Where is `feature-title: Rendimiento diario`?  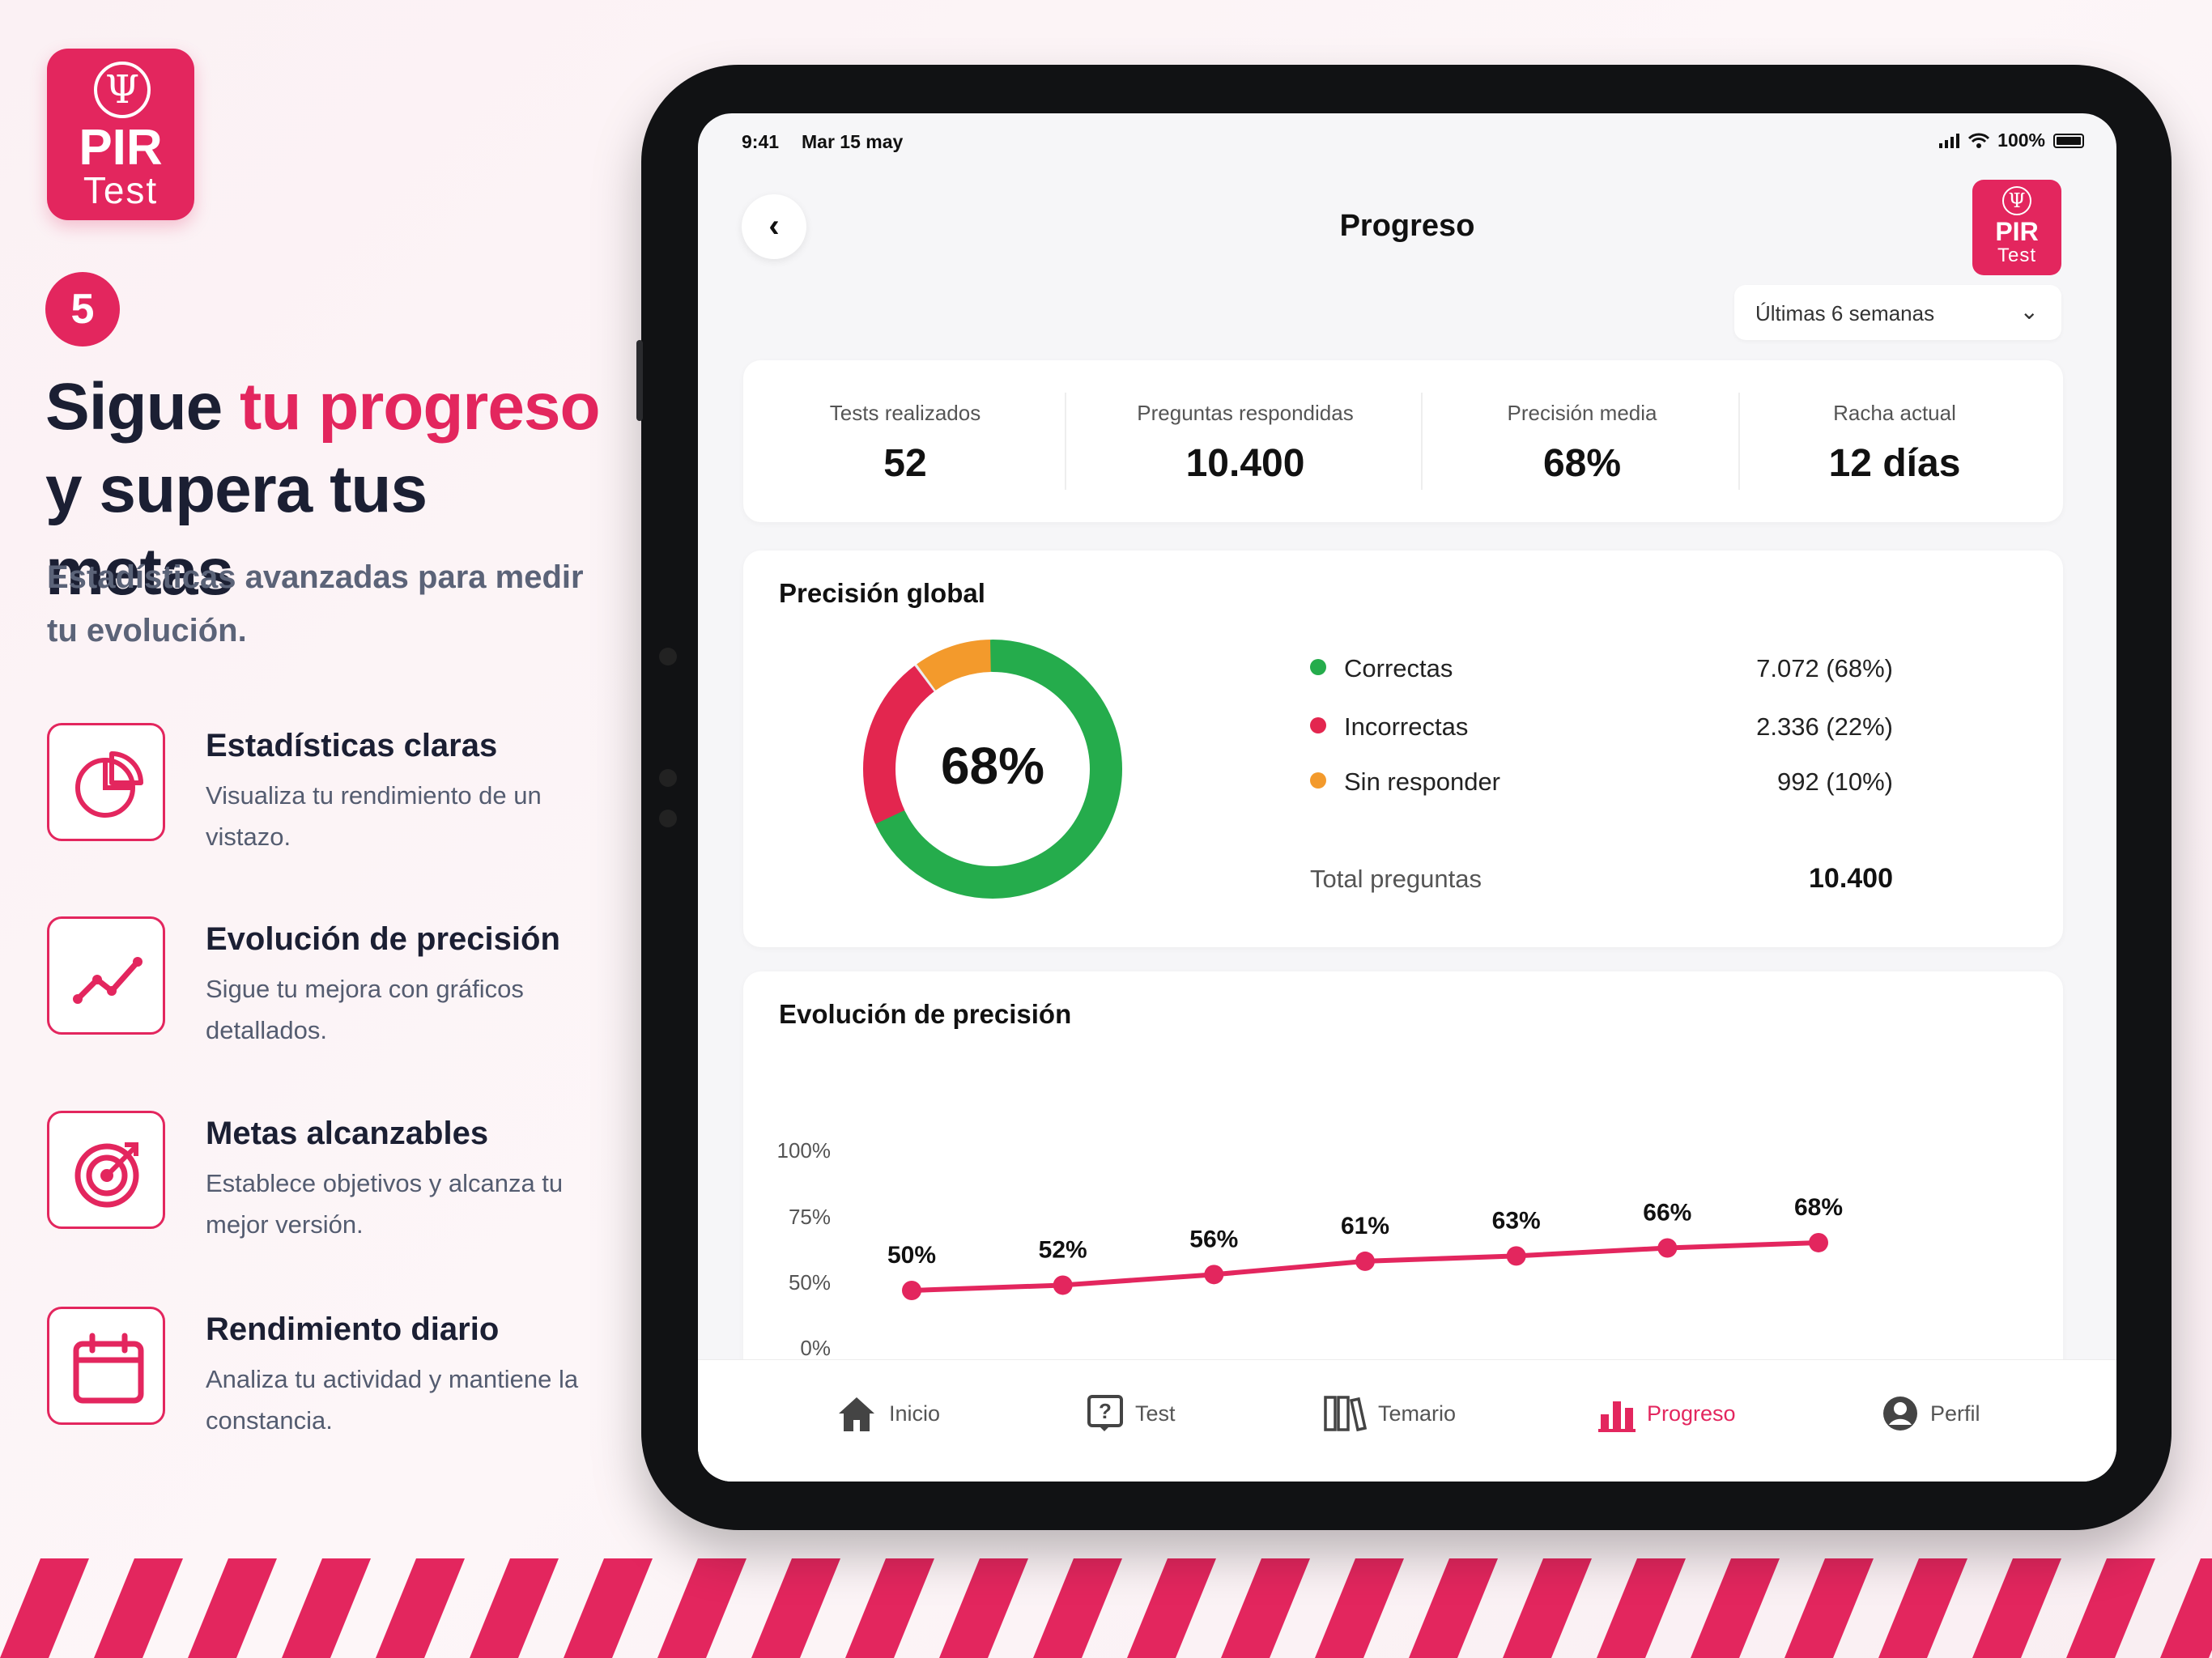 feature-title: Rendimiento diario is located at coordinates (353, 1329).